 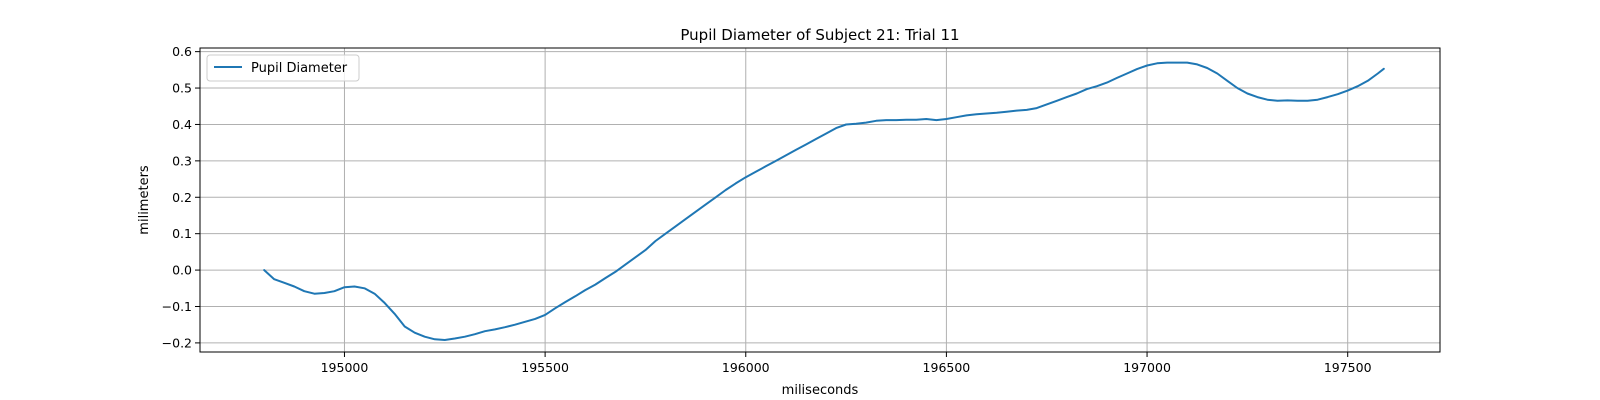 I want to click on y-tick-label: 0.4, so click(x=182, y=124).